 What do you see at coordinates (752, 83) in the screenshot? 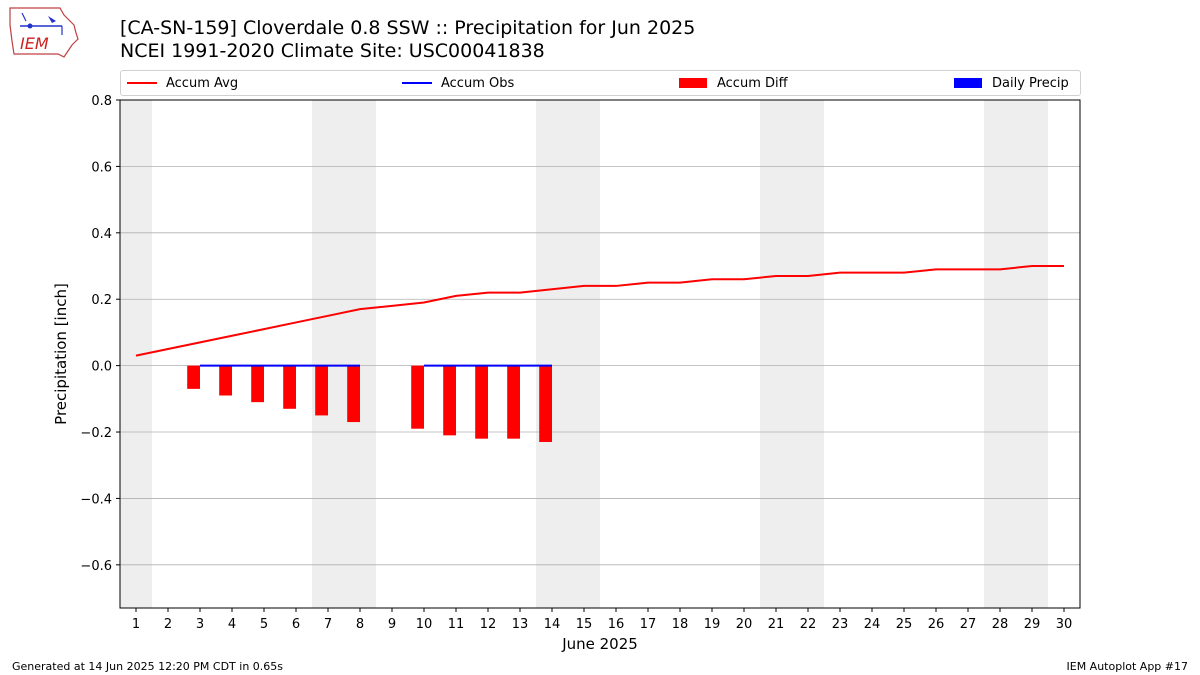
I see `legend-label-accum-diff: Accum Diff` at bounding box center [752, 83].